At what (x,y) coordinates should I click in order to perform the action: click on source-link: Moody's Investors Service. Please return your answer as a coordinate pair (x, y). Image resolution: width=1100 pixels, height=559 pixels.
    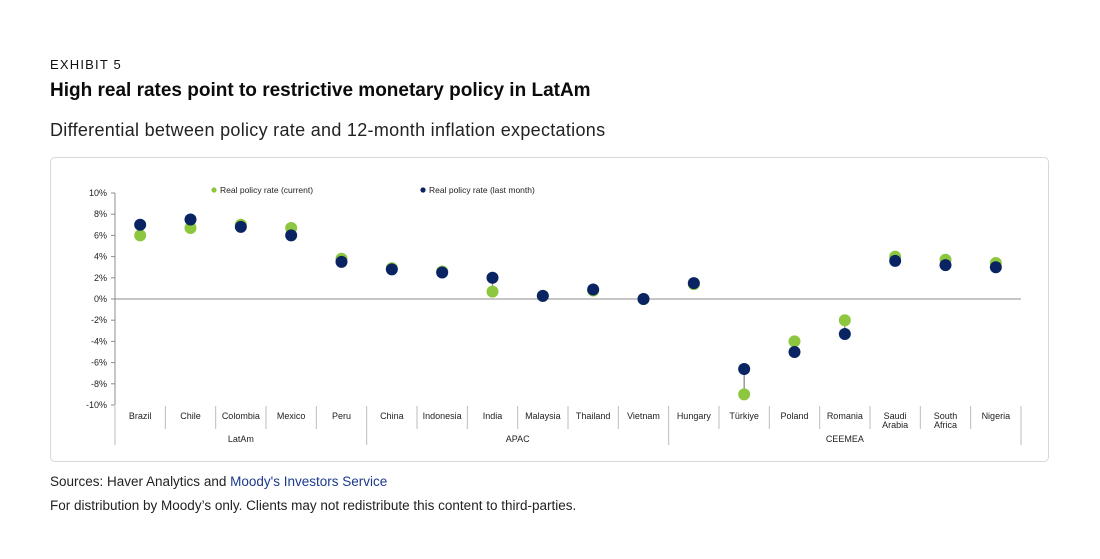
    Looking at the image, I should click on (309, 481).